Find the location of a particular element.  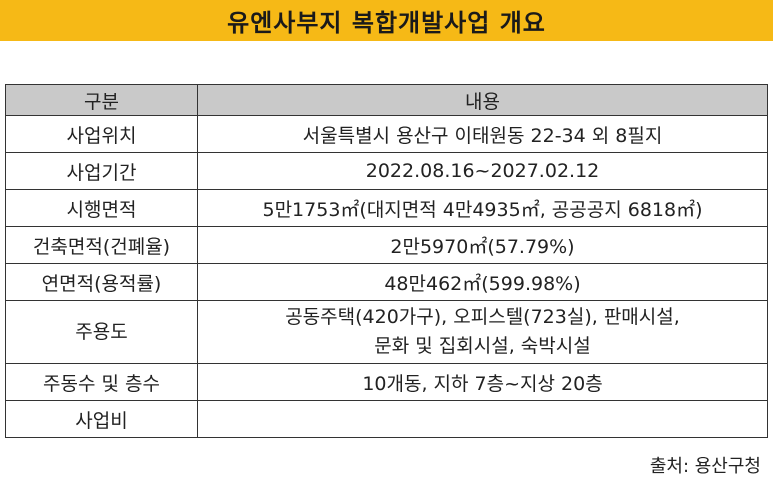

row-value is located at coordinates (482, 419).